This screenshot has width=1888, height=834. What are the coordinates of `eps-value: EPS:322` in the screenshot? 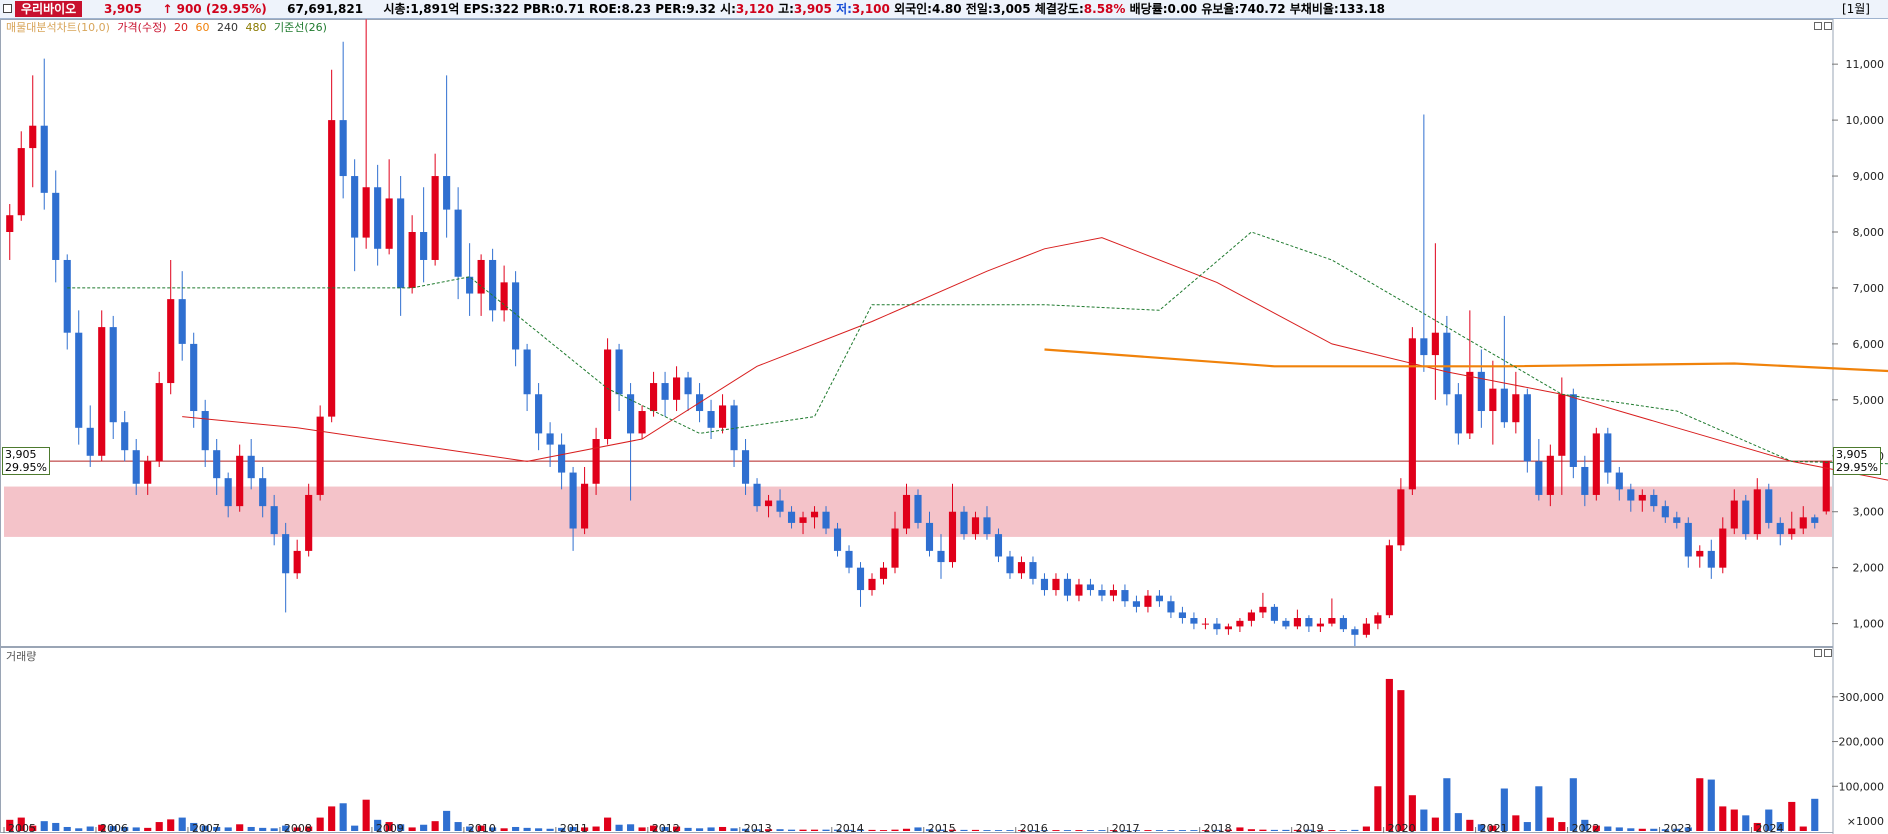 It's located at (491, 9).